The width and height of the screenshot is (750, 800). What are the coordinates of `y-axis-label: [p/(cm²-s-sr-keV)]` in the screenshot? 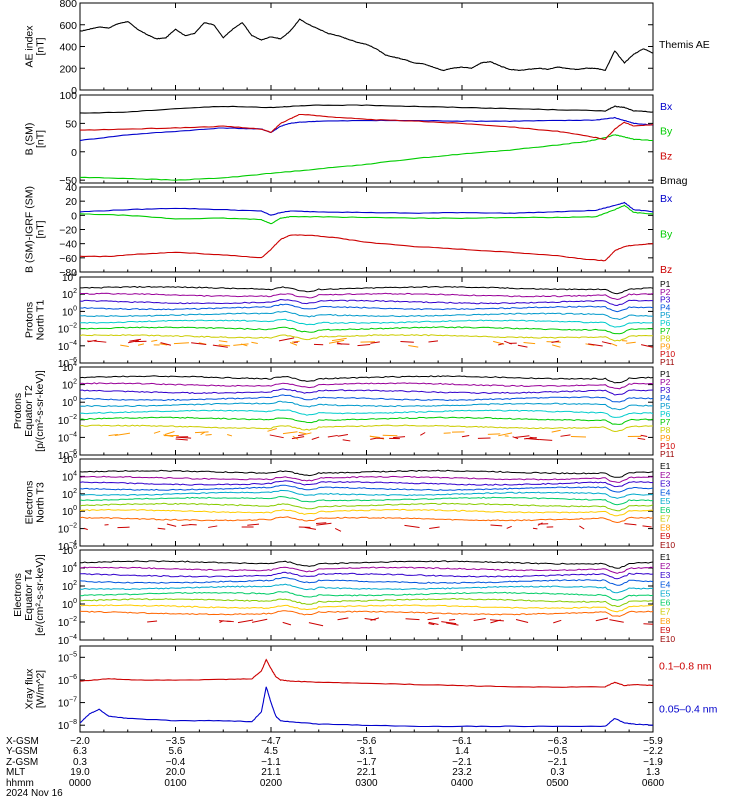 It's located at (40, 411).